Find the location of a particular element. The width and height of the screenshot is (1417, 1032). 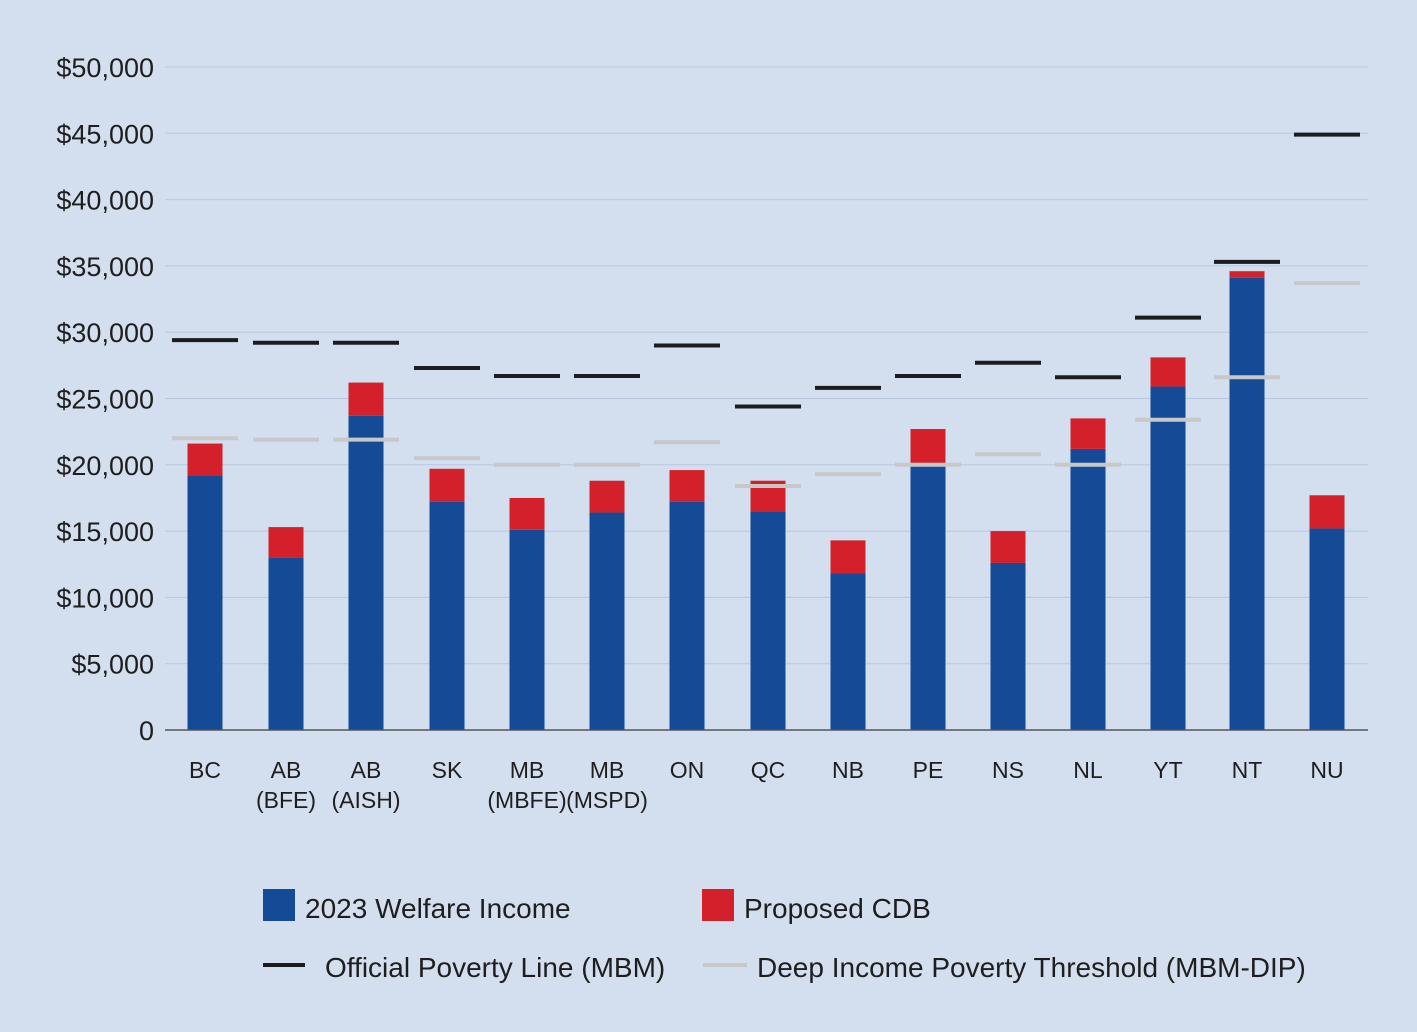

y-tick-label: $35,000 is located at coordinates (105, 267).